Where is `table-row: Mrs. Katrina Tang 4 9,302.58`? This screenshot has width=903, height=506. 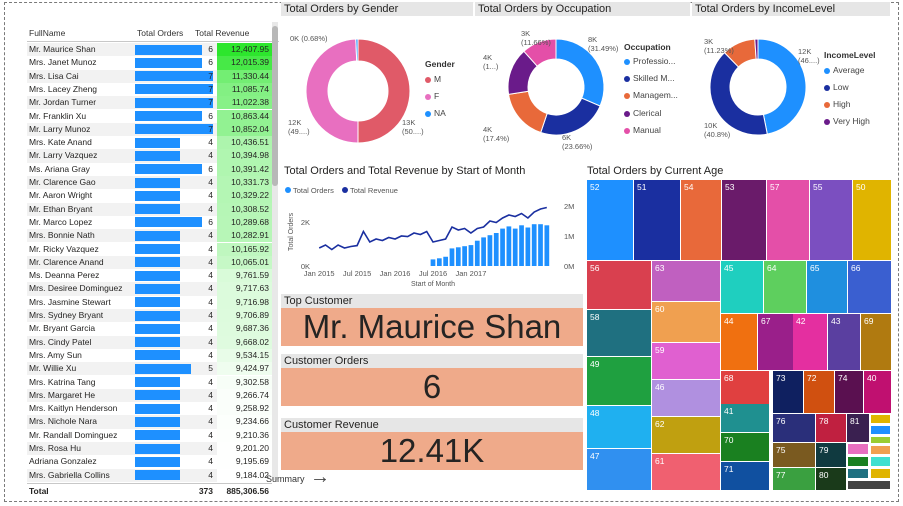
table-row: Mrs. Katrina Tang 4 9,302.58 is located at coordinates (149, 382).